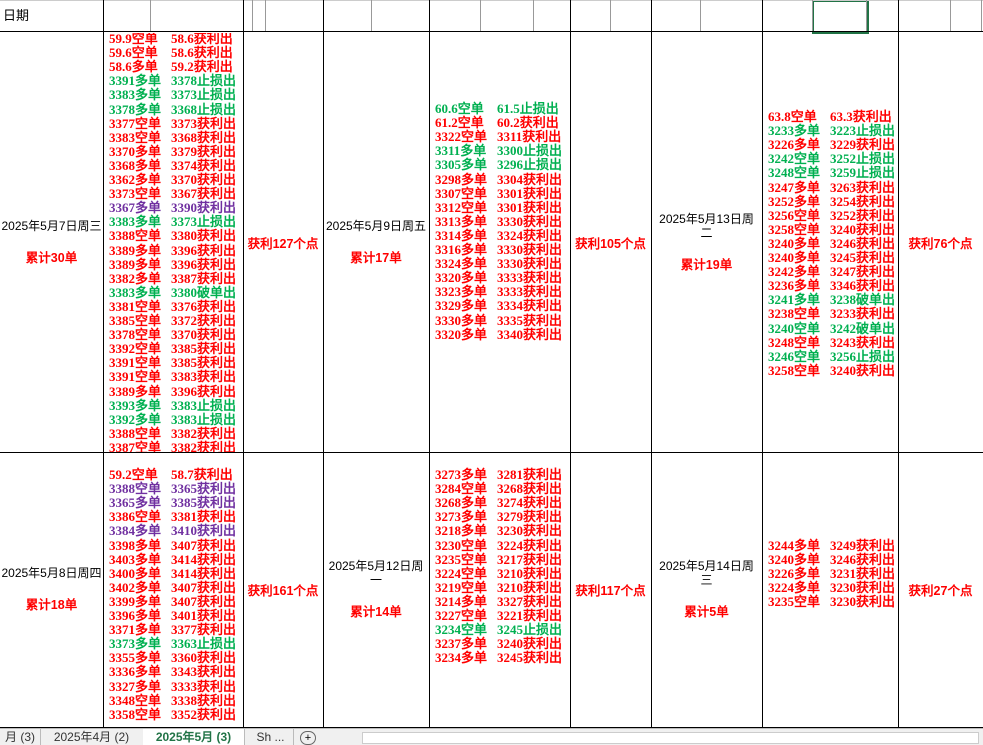 The width and height of the screenshot is (983, 745). I want to click on h-scrollbar, so click(670, 738).